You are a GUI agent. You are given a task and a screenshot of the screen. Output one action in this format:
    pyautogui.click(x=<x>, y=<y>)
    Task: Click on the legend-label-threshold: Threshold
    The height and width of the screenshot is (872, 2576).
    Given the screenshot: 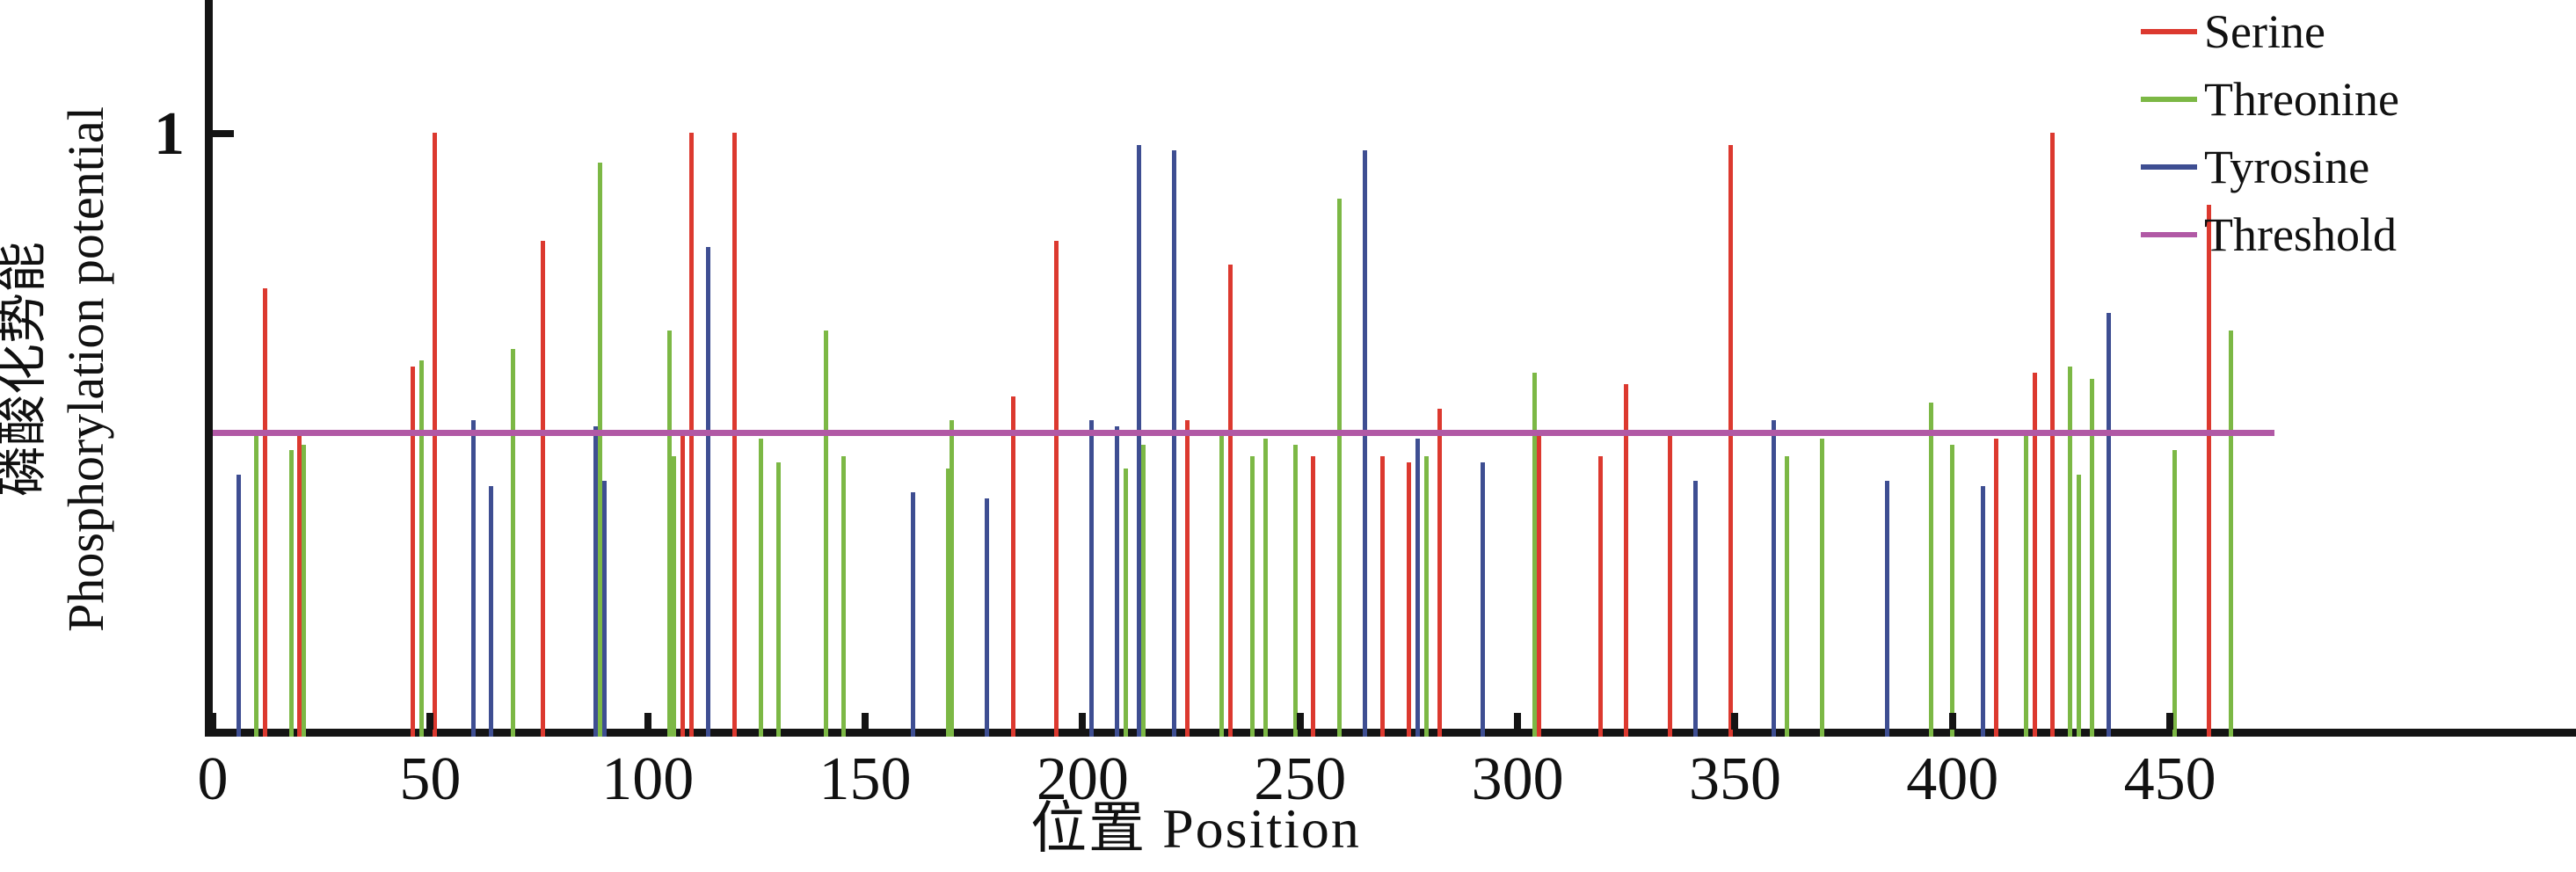 What is the action you would take?
    pyautogui.click(x=2300, y=235)
    